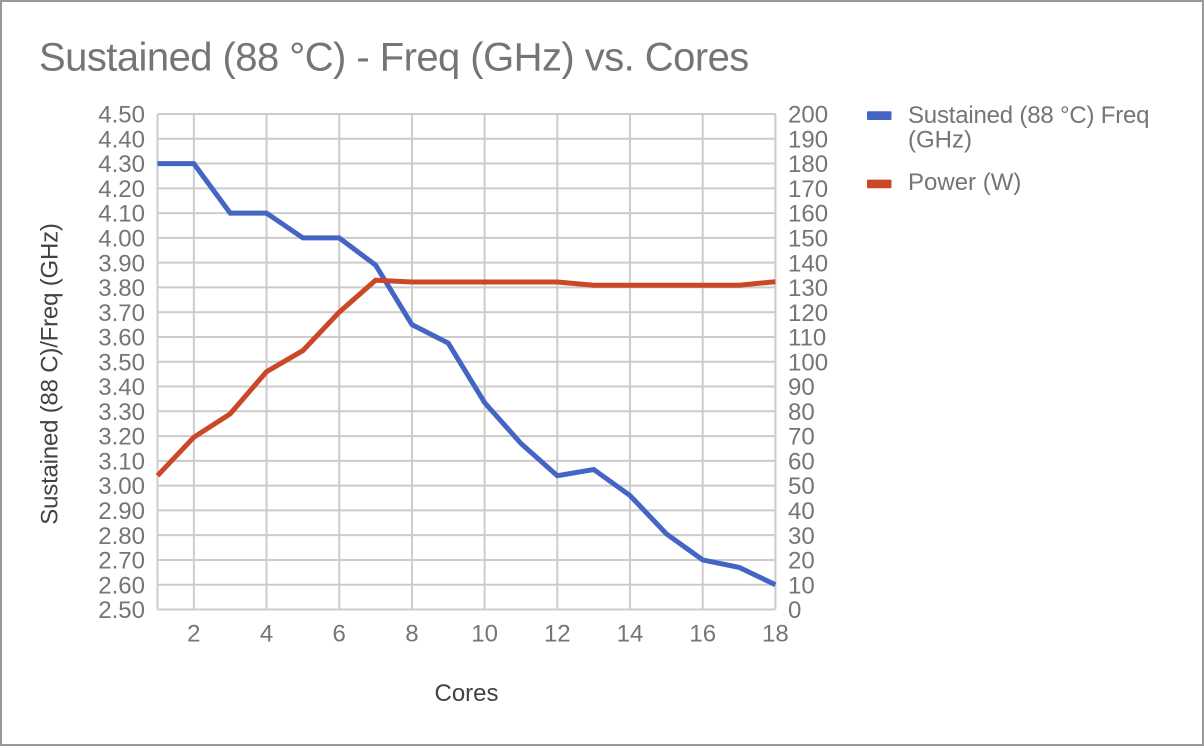 The height and width of the screenshot is (746, 1204). I want to click on svg-text: 30, so click(801, 536).